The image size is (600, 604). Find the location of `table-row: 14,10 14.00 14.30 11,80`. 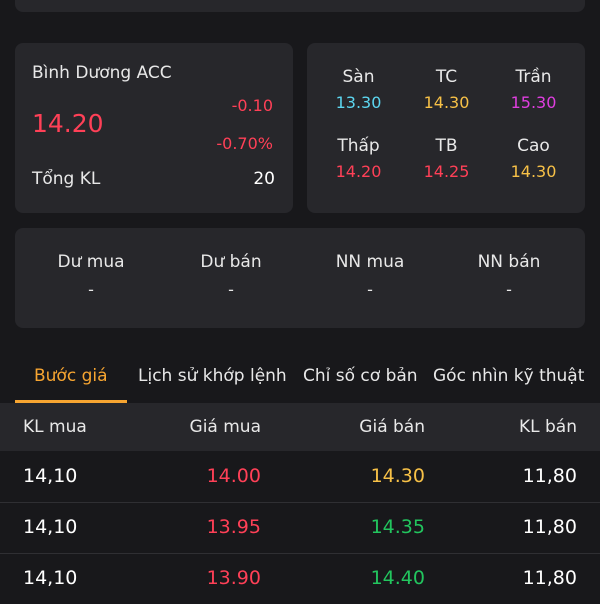

table-row: 14,10 14.00 14.30 11,80 is located at coordinates (300, 477).